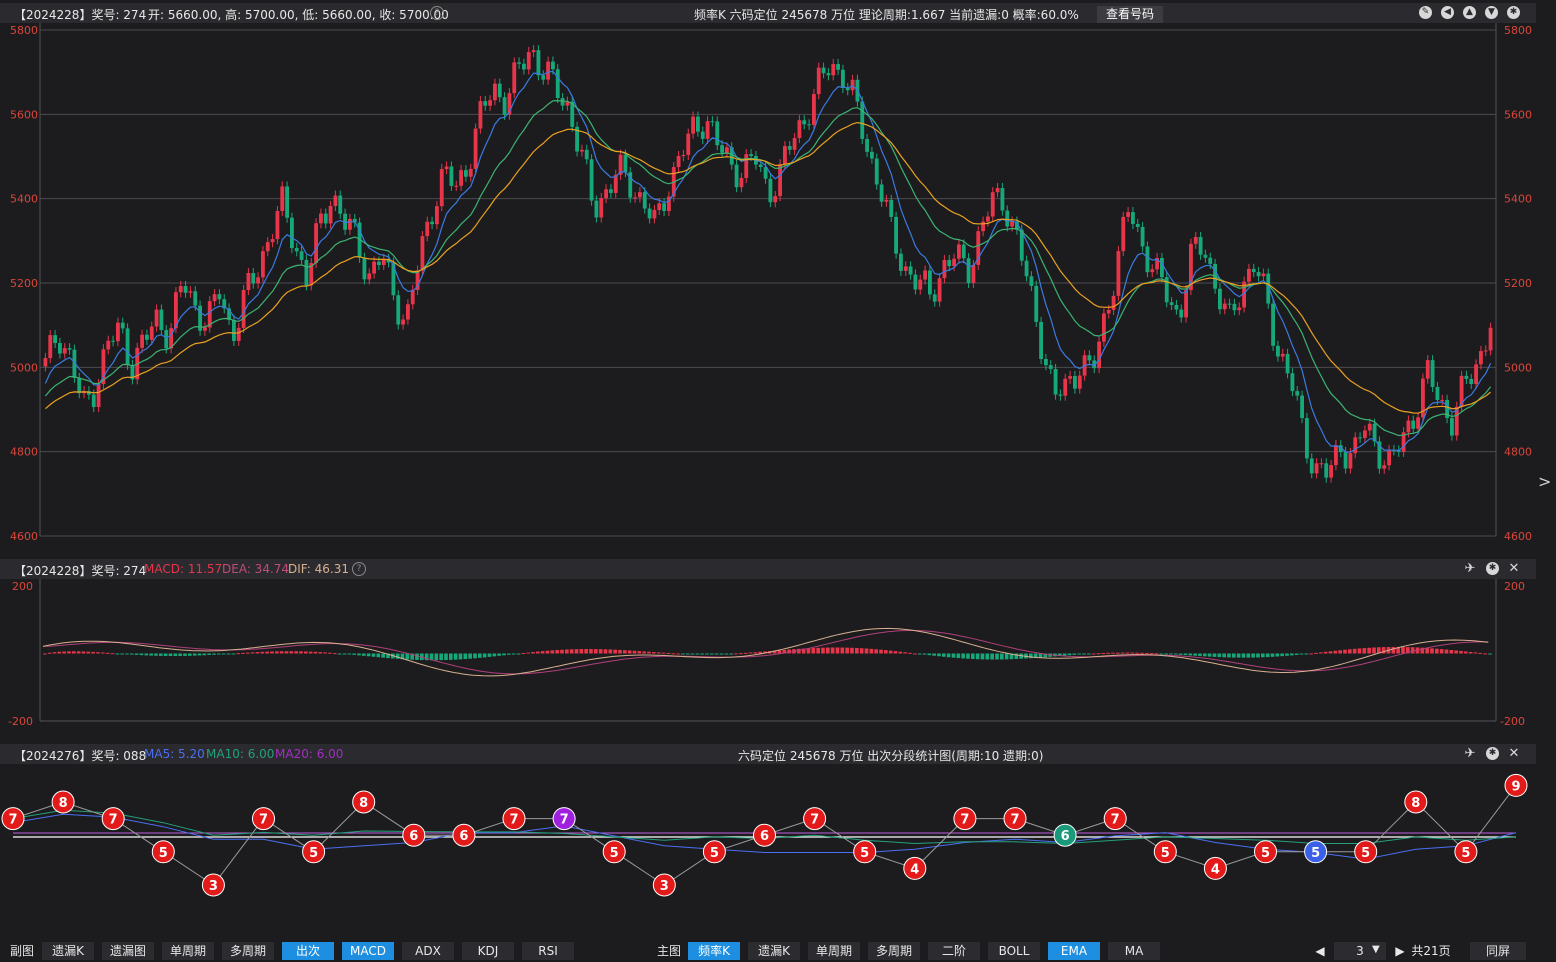  What do you see at coordinates (894, 951) in the screenshot?
I see `main-tab-4: 多周期` at bounding box center [894, 951].